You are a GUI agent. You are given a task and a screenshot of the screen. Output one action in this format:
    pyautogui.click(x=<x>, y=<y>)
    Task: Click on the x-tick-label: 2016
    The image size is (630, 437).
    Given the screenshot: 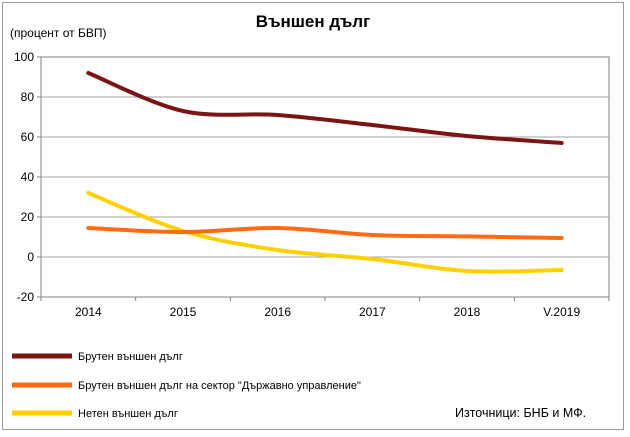 What is the action you would take?
    pyautogui.click(x=277, y=312)
    